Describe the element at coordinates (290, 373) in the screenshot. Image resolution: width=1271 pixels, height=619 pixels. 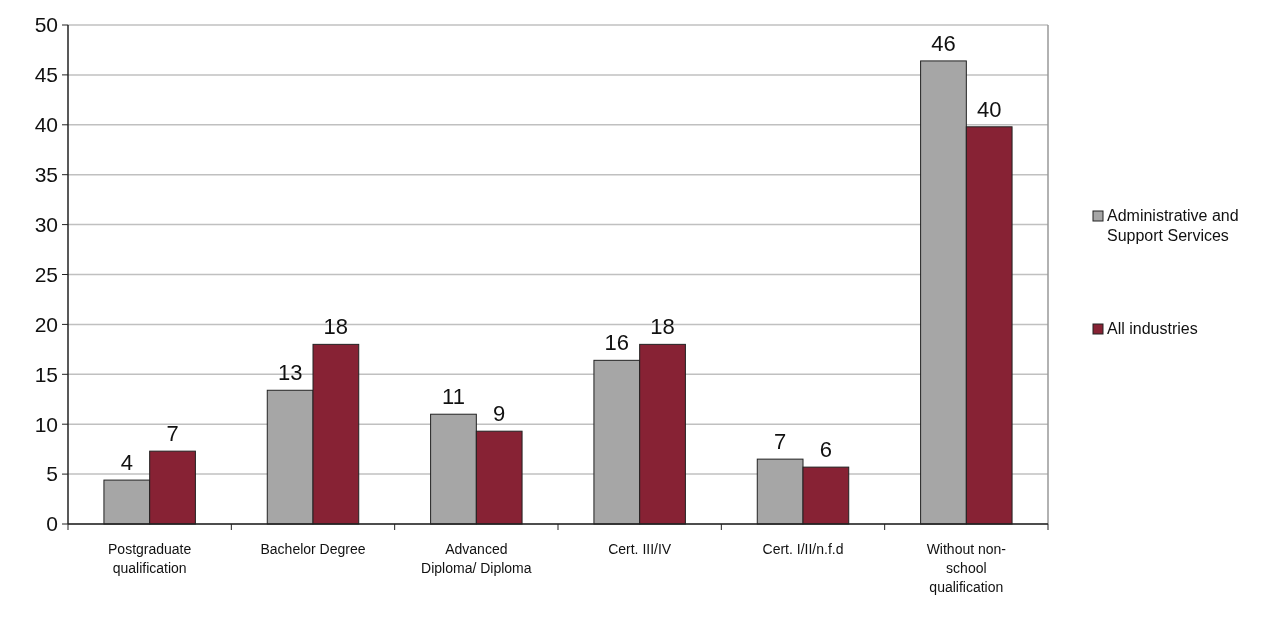
I see `data-label: 13` at that location.